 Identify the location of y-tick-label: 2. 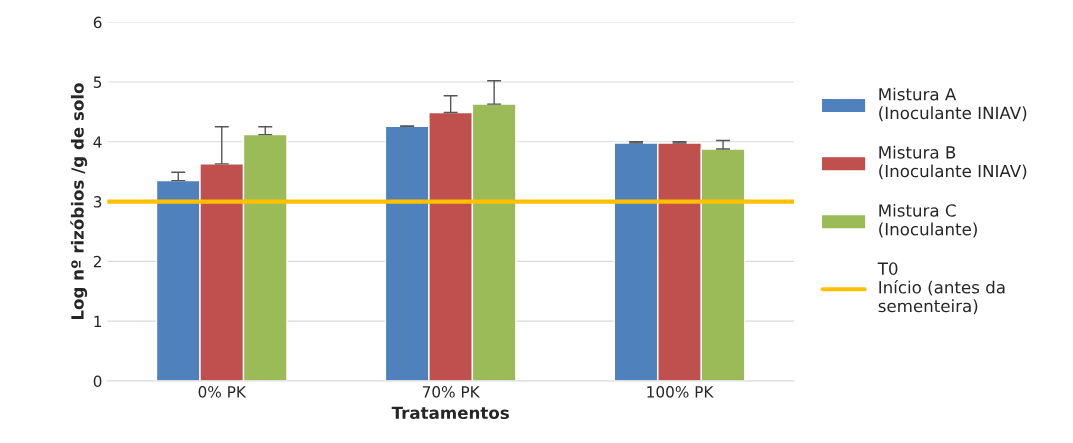
(97, 261).